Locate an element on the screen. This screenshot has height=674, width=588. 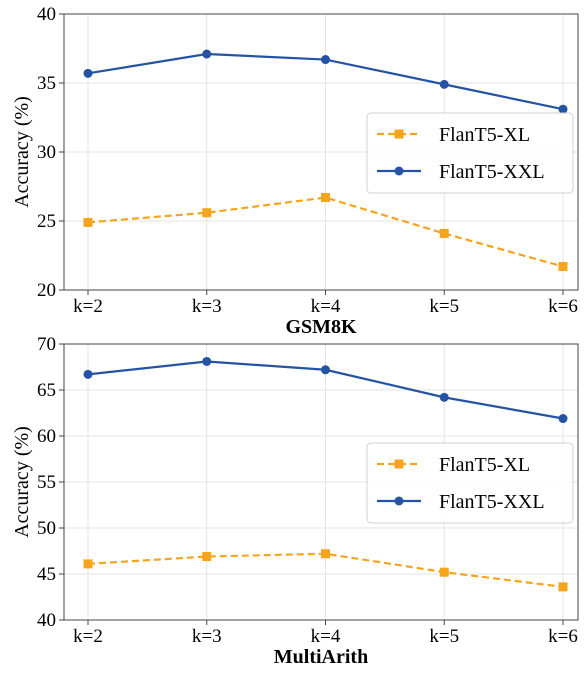
y-tick-label: 60 is located at coordinates (46, 436).